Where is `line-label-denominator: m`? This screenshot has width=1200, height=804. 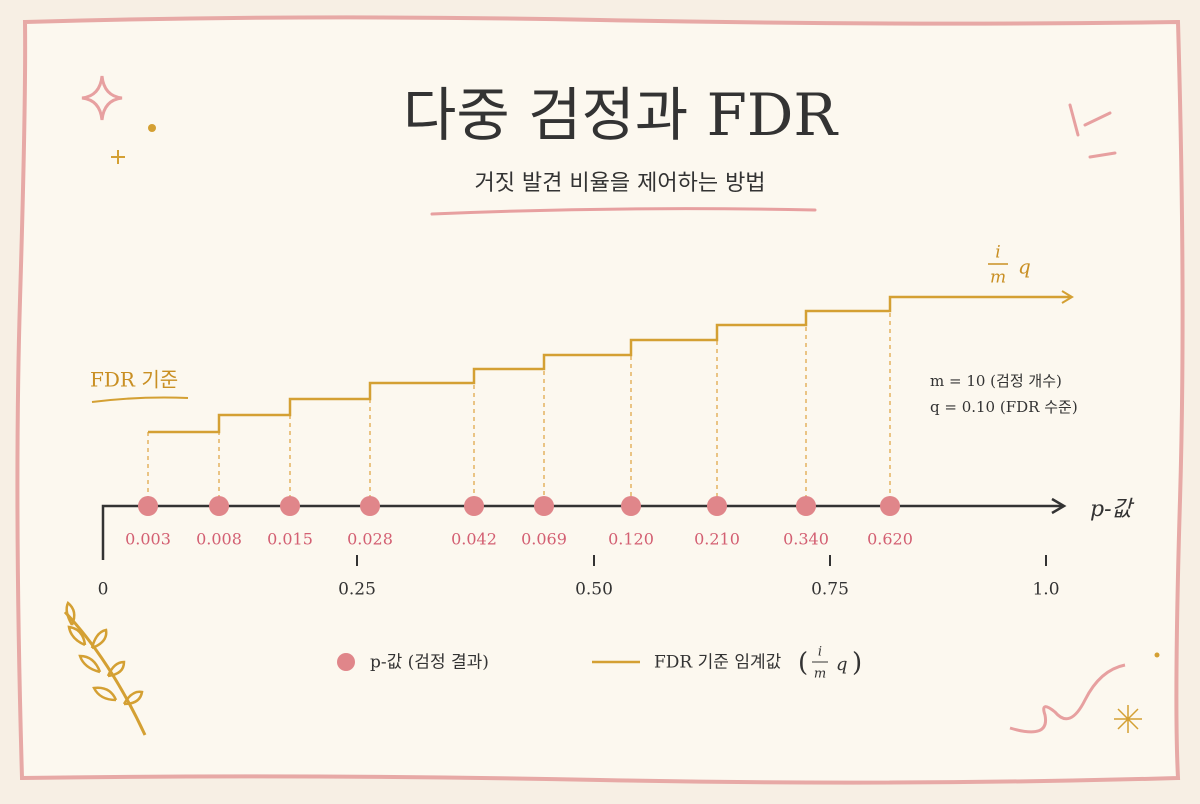
line-label-denominator: m is located at coordinates (998, 278).